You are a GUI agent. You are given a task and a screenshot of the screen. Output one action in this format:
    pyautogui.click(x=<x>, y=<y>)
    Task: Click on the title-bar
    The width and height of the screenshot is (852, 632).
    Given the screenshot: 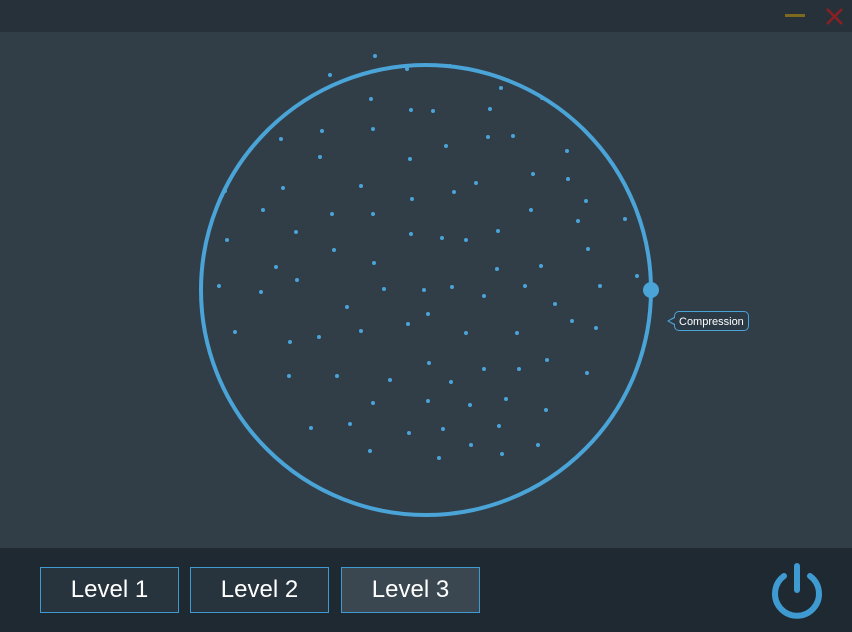 What is the action you would take?
    pyautogui.click(x=426, y=16)
    